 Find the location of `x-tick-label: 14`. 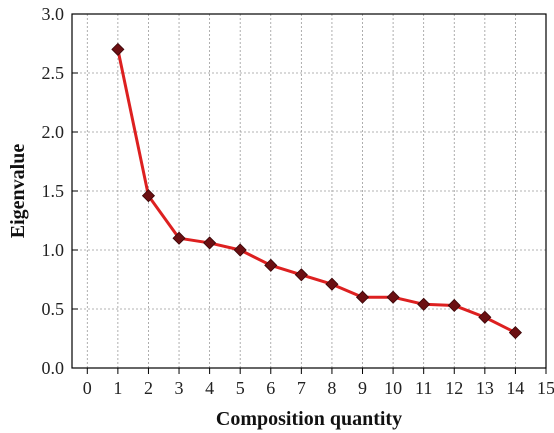

x-tick-label: 14 is located at coordinates (515, 388).